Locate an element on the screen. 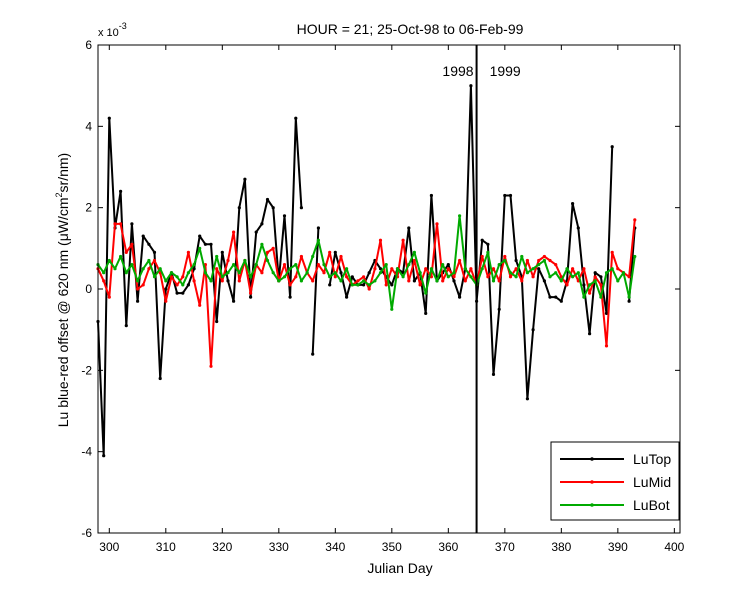  x-tick-label: 370 is located at coordinates (505, 547).